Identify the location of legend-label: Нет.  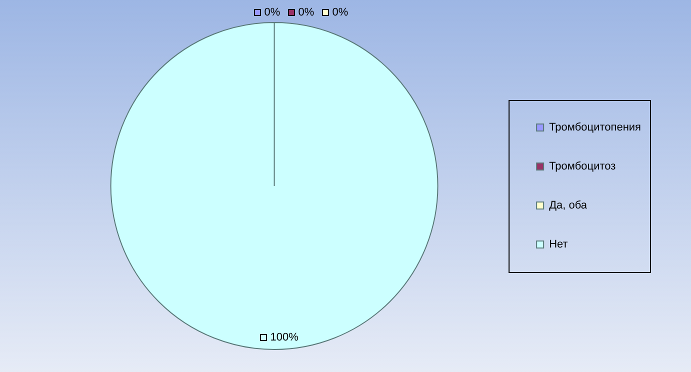
(558, 244).